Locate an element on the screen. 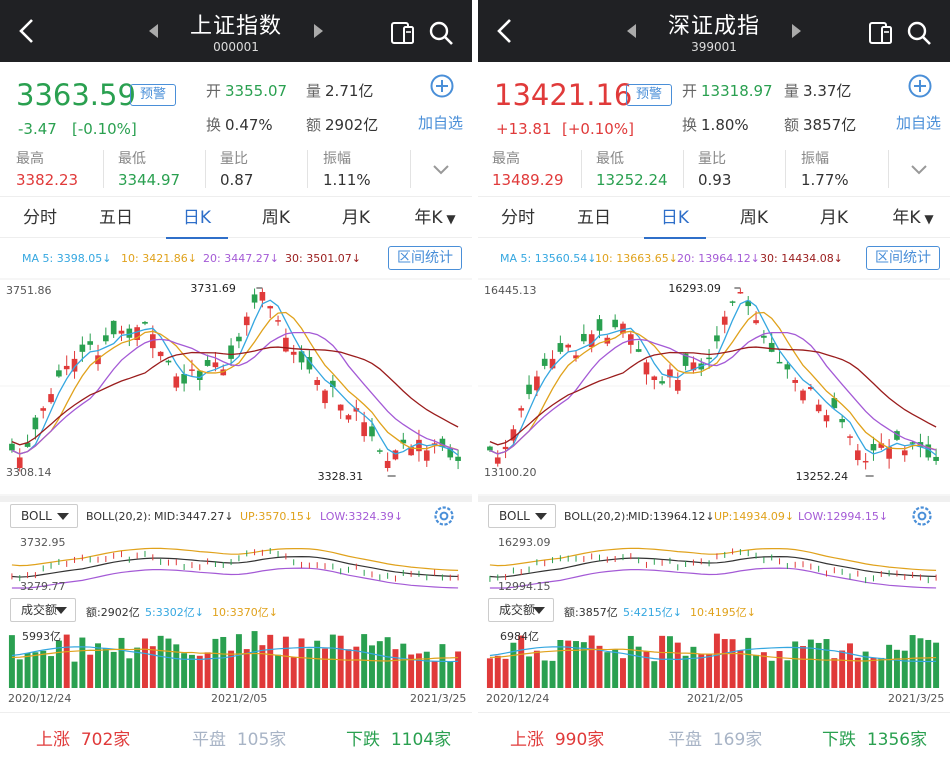  ma10-line is located at coordinates (235, 383).